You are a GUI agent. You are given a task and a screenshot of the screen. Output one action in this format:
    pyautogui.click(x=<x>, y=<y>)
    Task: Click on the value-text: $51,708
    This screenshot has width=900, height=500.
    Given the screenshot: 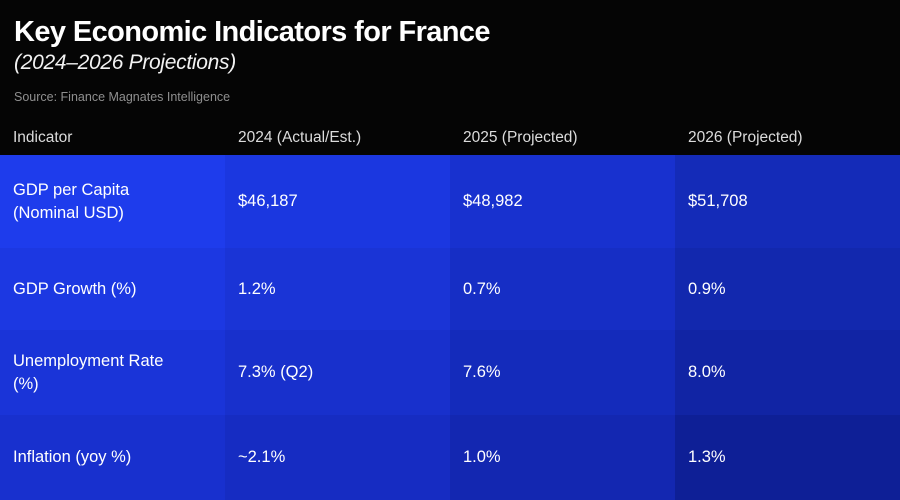 What is the action you would take?
    pyautogui.click(x=718, y=201)
    